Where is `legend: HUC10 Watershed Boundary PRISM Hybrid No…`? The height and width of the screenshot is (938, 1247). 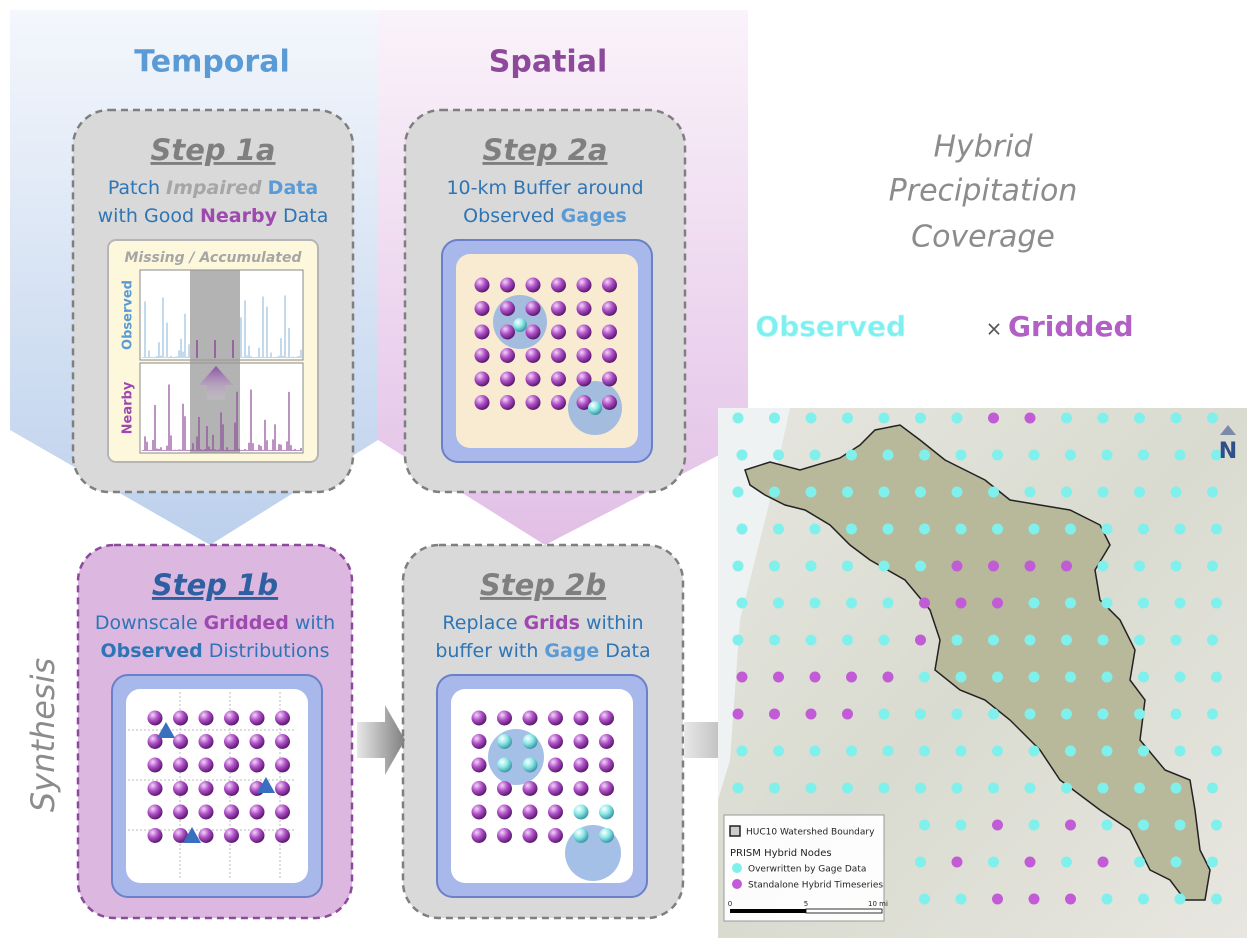 legend: HUC10 Watershed Boundary PRISM Hybrid No… is located at coordinates (805, 868).